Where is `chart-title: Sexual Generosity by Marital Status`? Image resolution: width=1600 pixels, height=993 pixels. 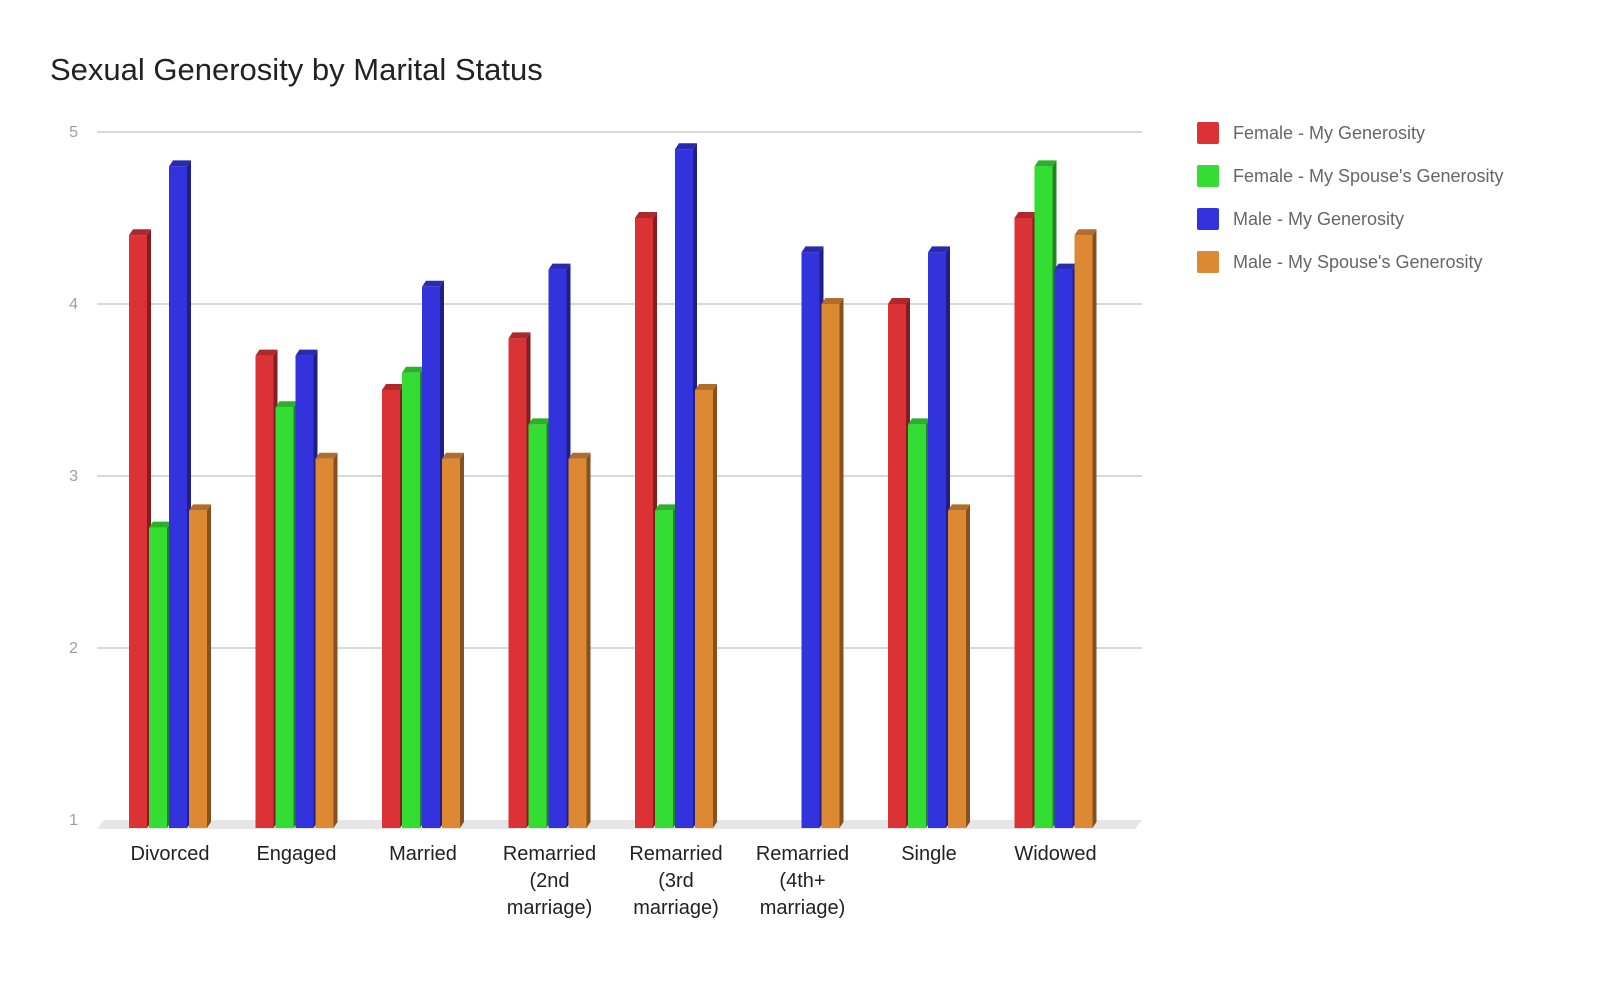 chart-title: Sexual Generosity by Marital Status is located at coordinates (296, 69).